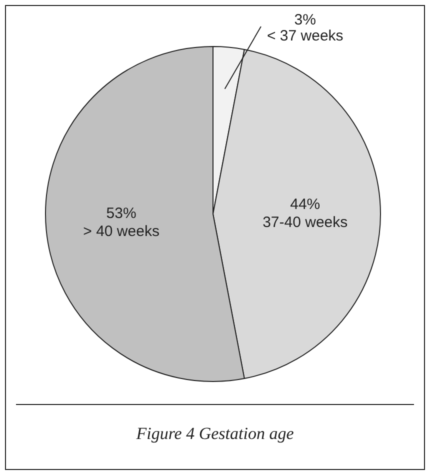 The height and width of the screenshot is (475, 430). I want to click on data-label: 44%, so click(305, 205).